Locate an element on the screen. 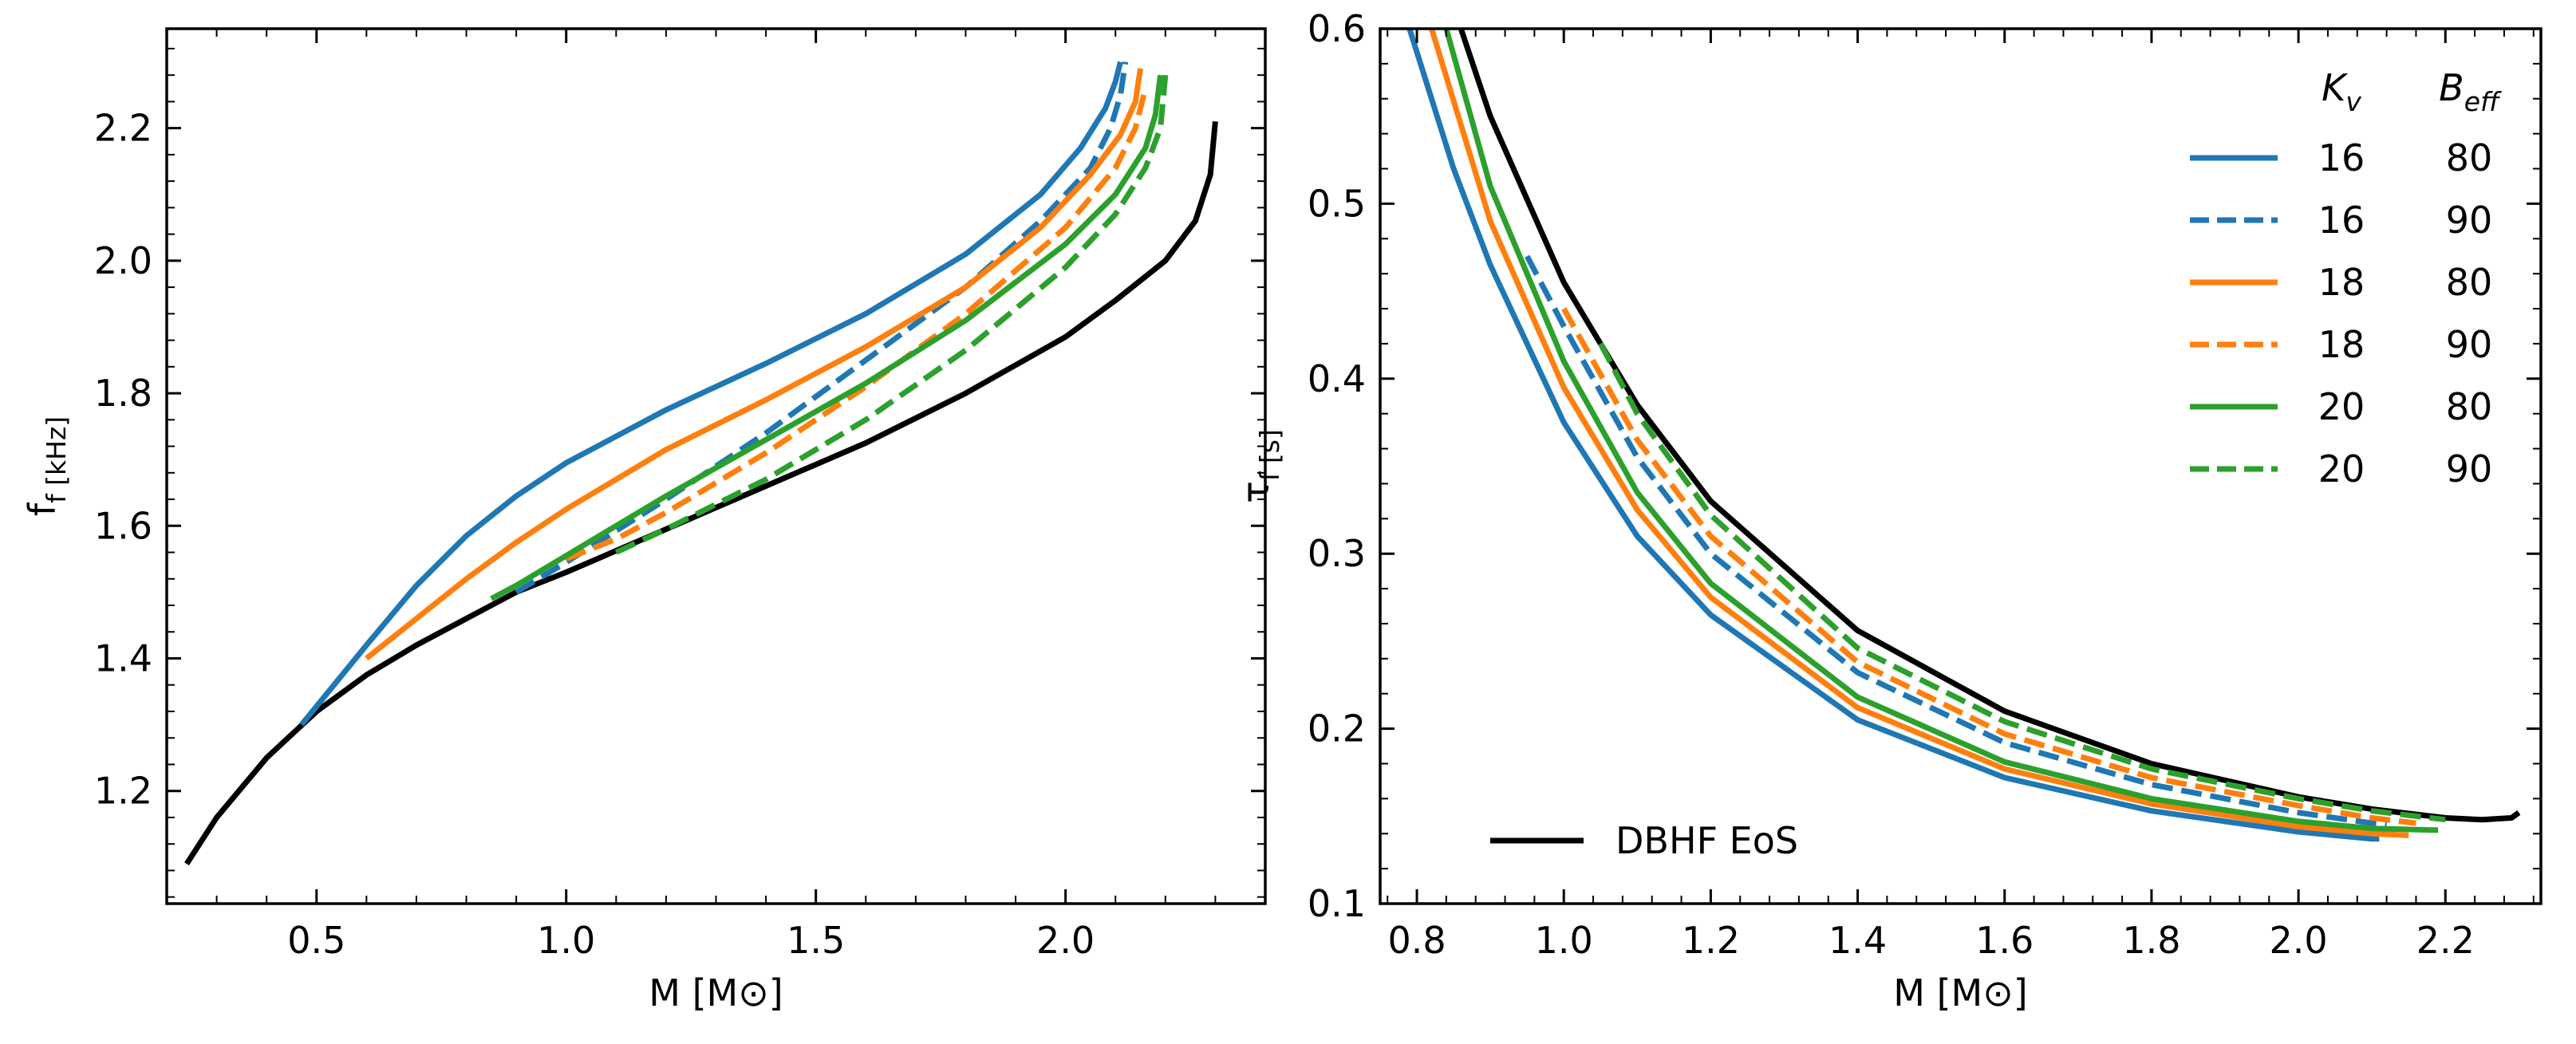  legend-dbhf-label: DBHF EoS is located at coordinates (1707, 840).